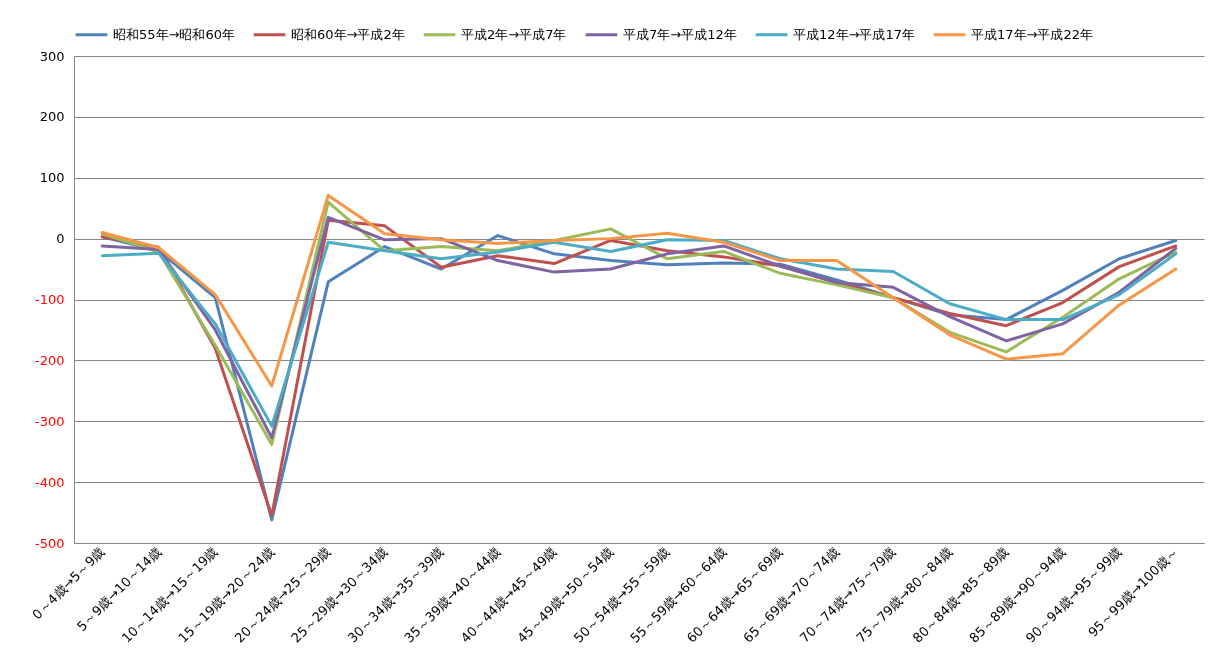 The height and width of the screenshot is (653, 1218). Describe the element at coordinates (174, 34) in the screenshot. I see `legend-label: 昭和55年→昭和60年` at that location.